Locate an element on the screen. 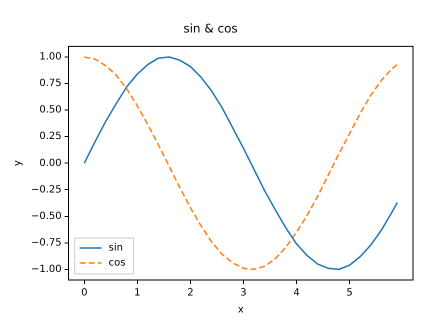  y-tick-label: −0.75 is located at coordinates (46, 242).